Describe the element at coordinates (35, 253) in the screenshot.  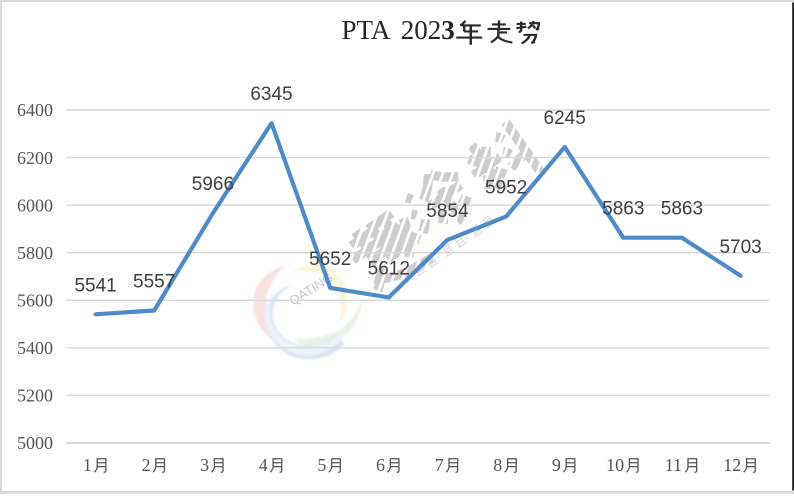
I see `svg-text: 5800` at that location.